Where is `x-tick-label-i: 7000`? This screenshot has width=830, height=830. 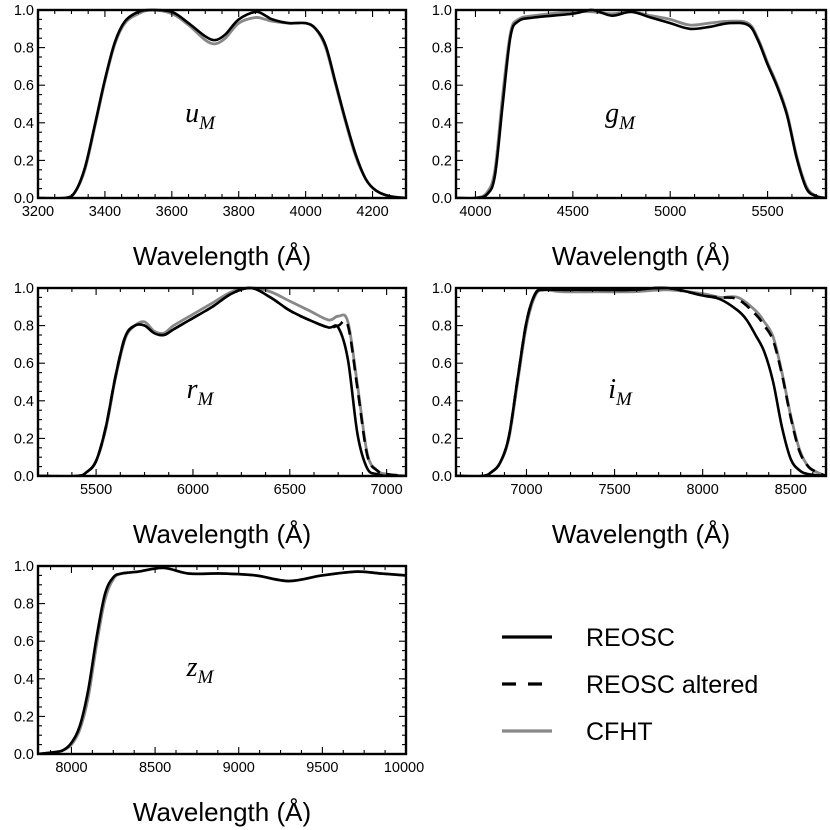
x-tick-label-i: 7000 is located at coordinates (526, 490).